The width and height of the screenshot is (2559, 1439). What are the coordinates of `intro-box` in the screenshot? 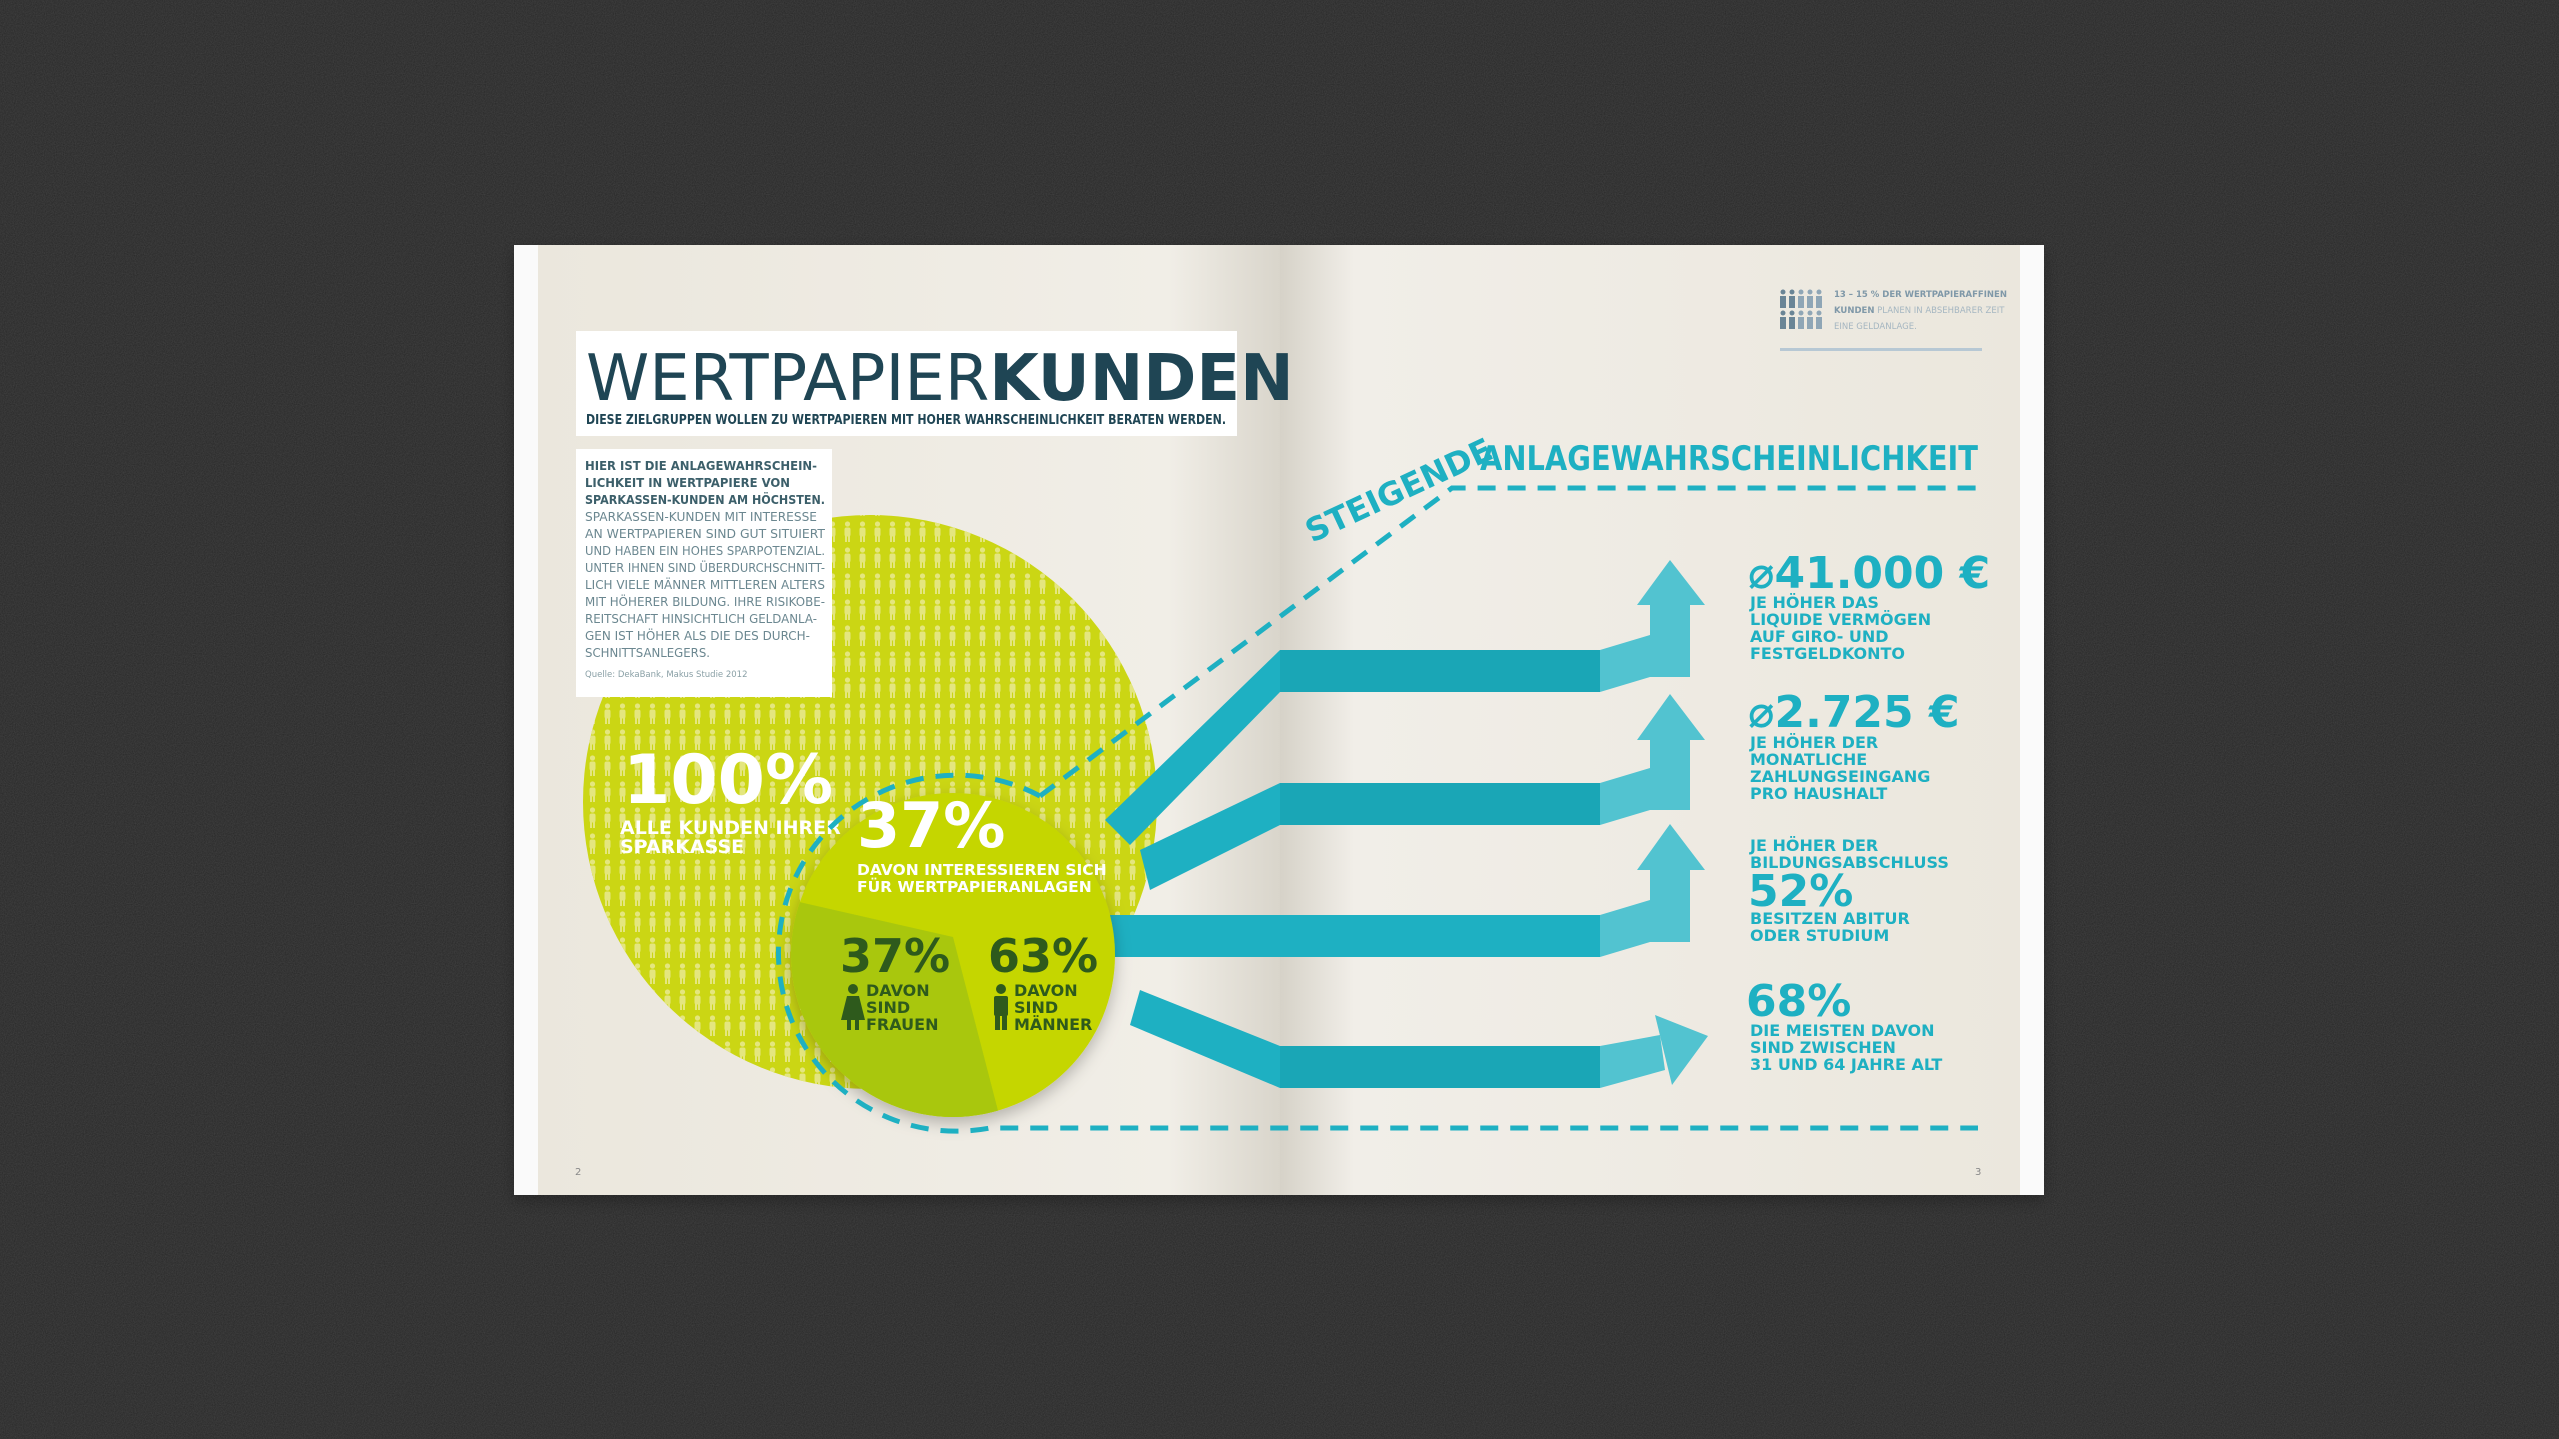 It's located at (704, 573).